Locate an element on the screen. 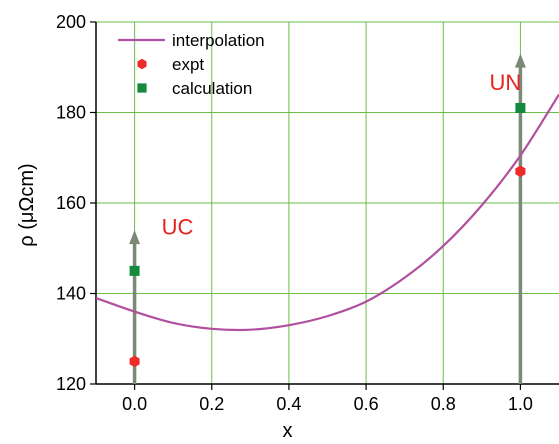  y-tick-label-1: 140 is located at coordinates (71, 294).